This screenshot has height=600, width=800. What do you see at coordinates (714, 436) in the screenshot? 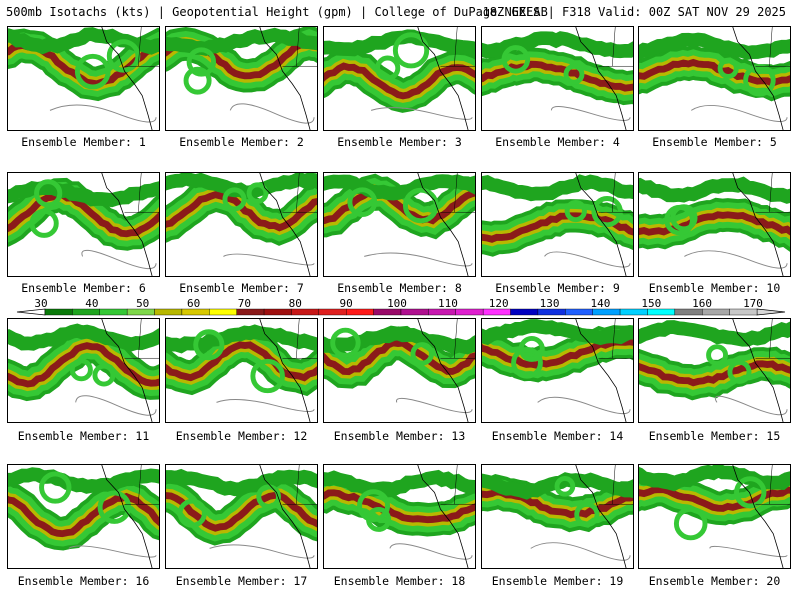
I see `ensemble-member-label: Ensemble Member: 15` at bounding box center [714, 436].